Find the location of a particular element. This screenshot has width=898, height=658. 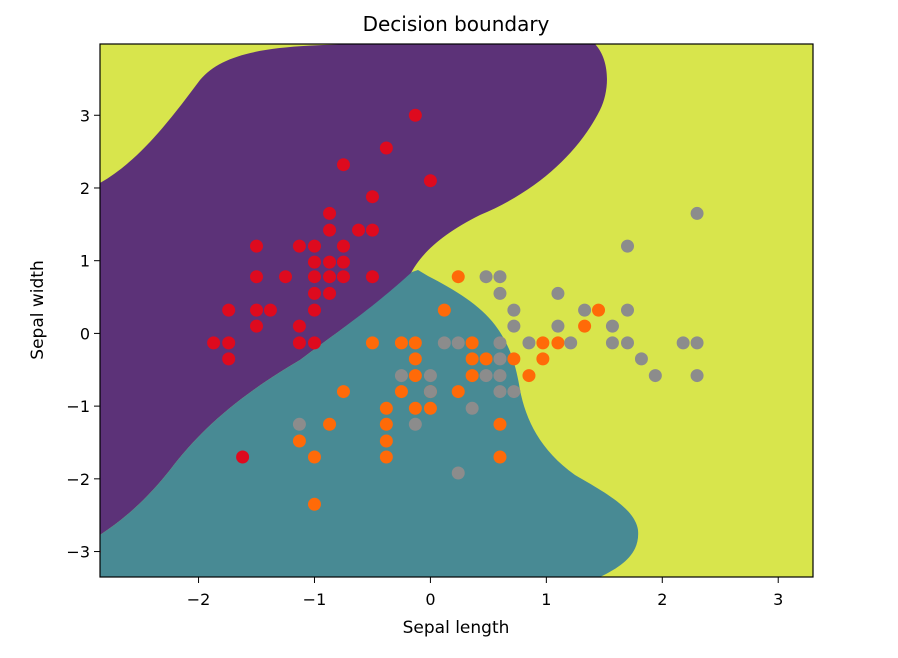

x-tick-label: −2 is located at coordinates (199, 599).